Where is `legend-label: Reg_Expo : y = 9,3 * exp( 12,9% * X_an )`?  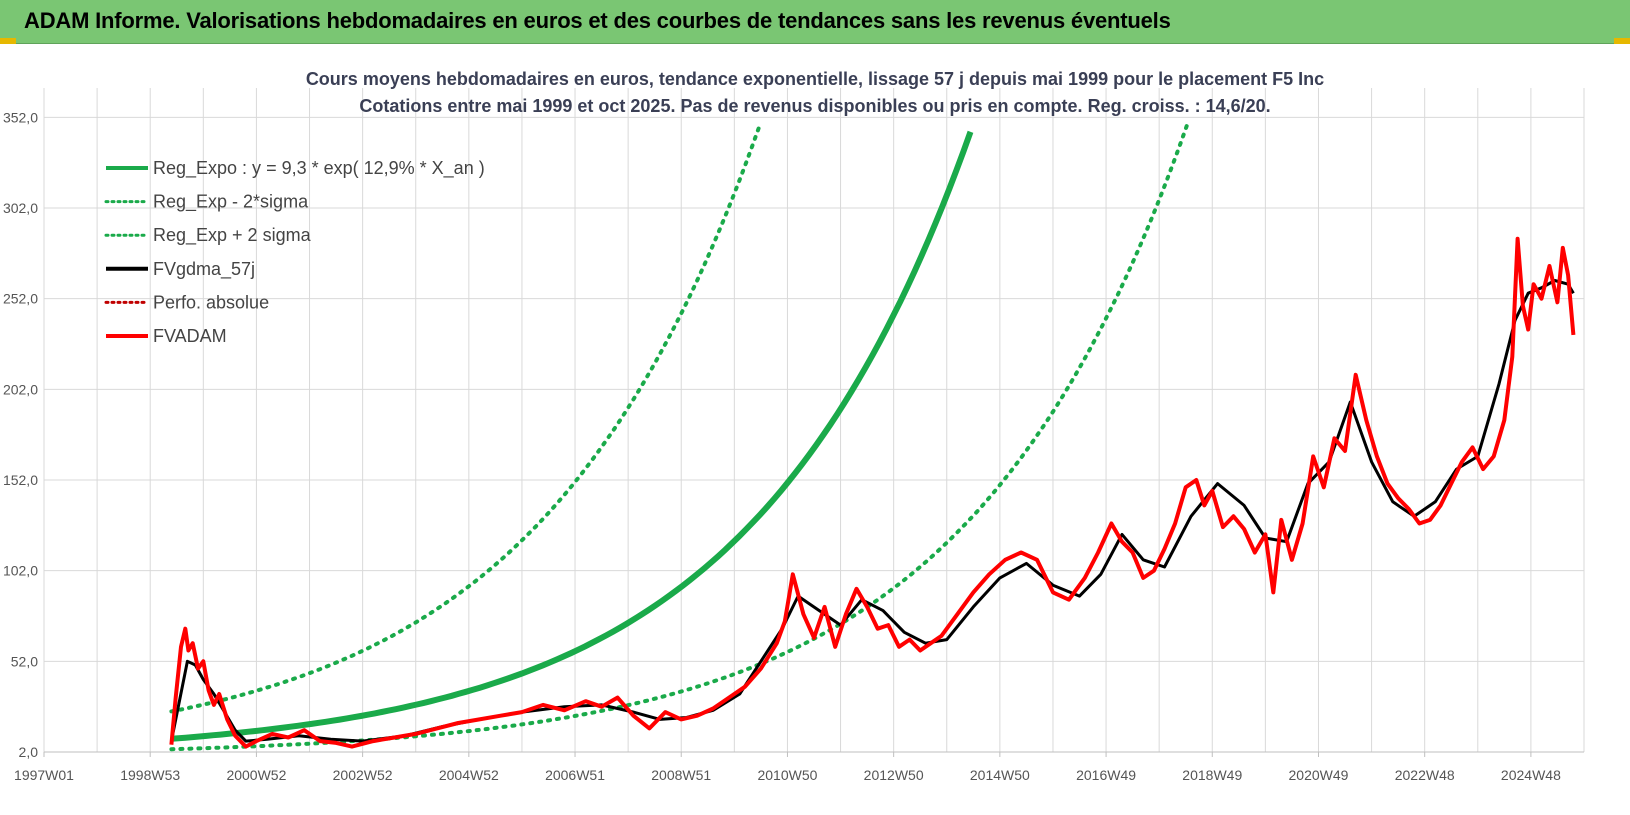 legend-label: Reg_Expo : y = 9,3 * exp( 12,9% * X_an ) is located at coordinates (319, 168).